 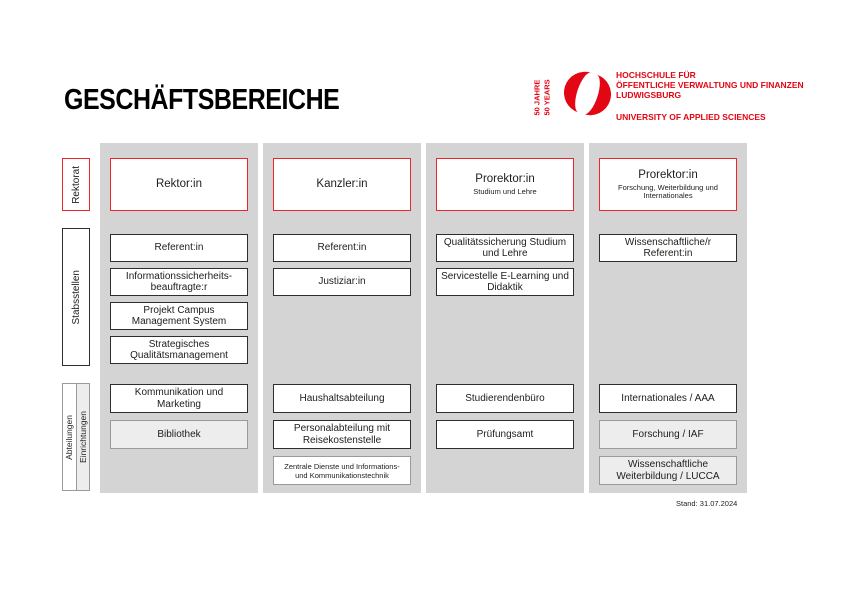 I want to click on row-label-rektorat-text: Rektorat, so click(x=76, y=184).